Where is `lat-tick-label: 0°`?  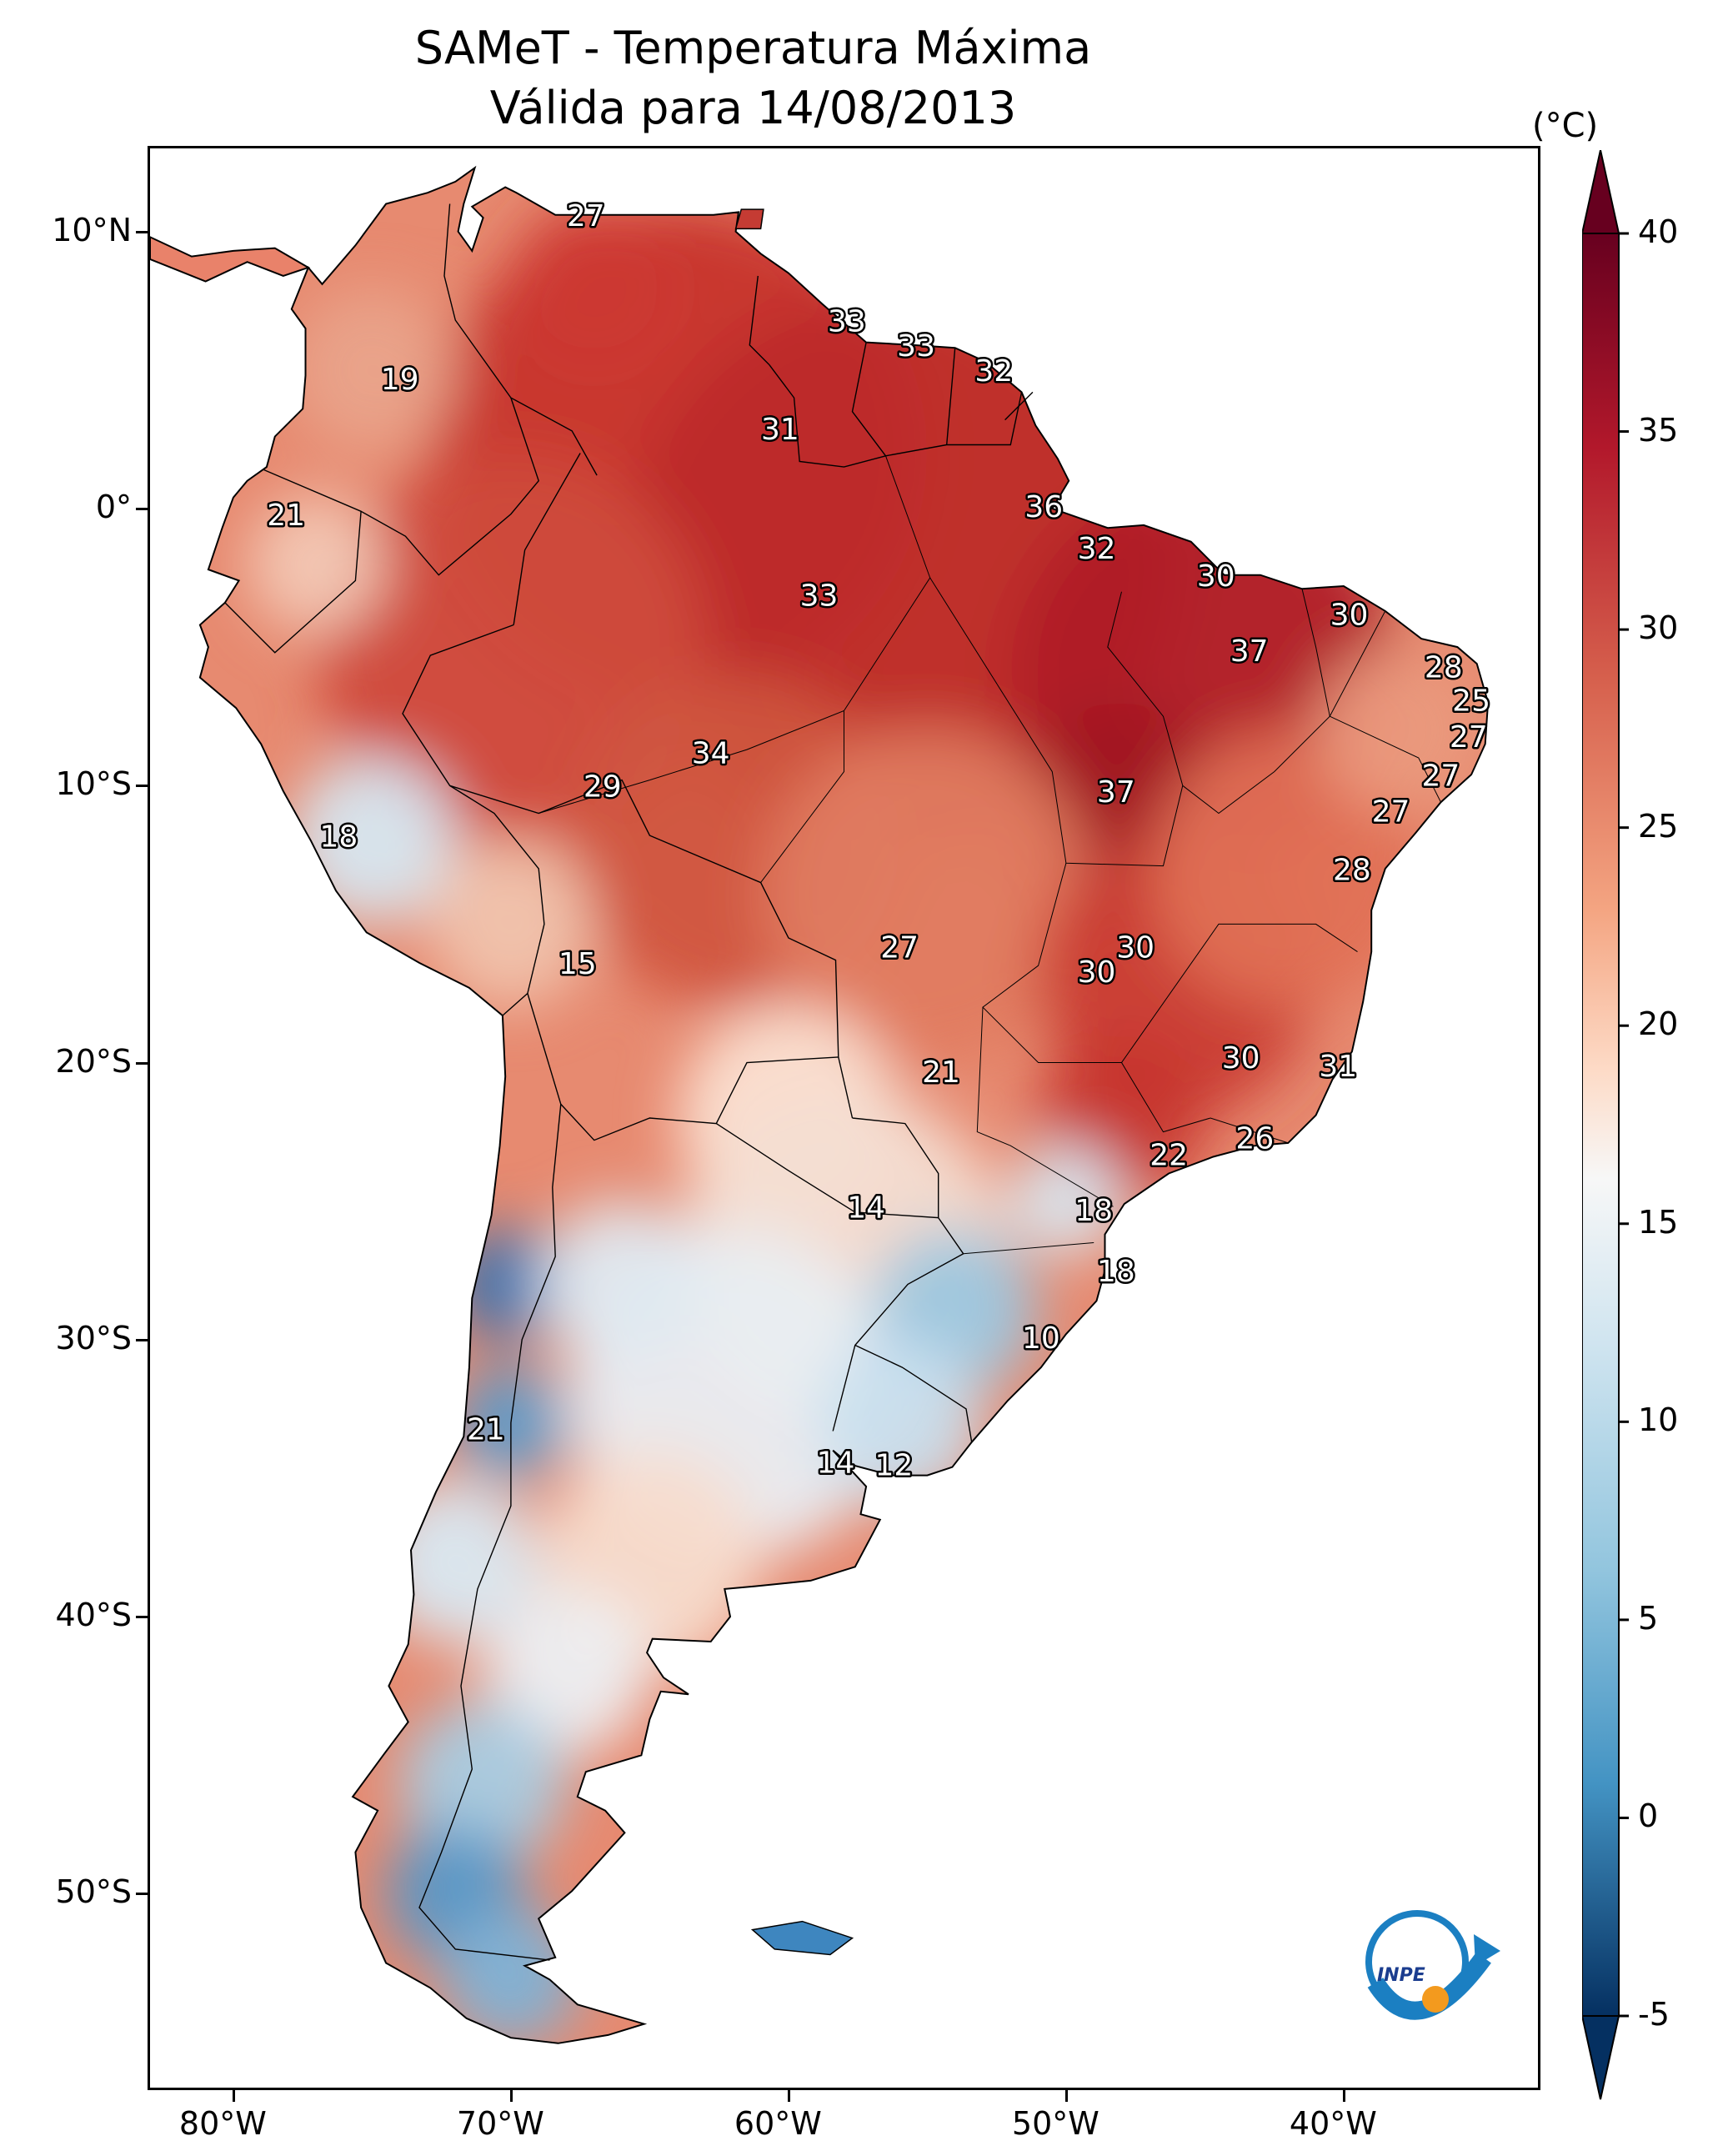
lat-tick-label: 0° is located at coordinates (113, 506).